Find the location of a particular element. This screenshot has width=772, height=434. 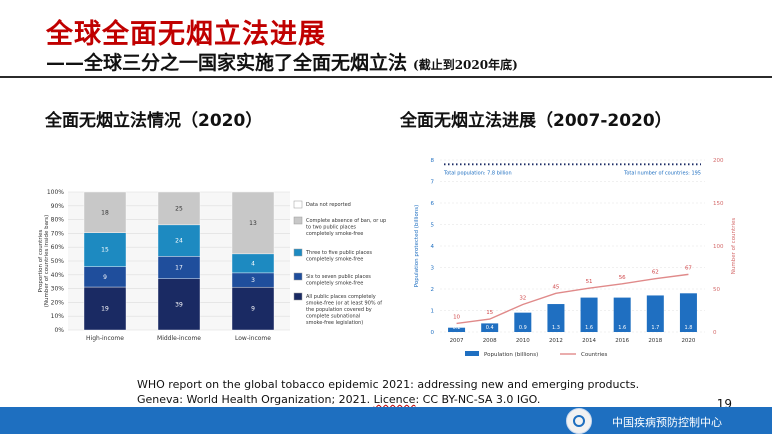

bar-value-label: 18 is located at coordinates (105, 212).